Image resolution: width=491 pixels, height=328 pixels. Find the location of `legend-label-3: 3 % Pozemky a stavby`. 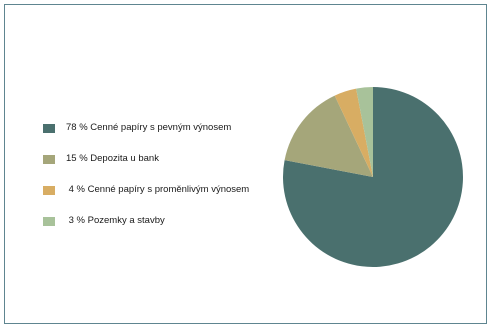

legend-label-3: 3 % Pozemky a stavby is located at coordinates (115, 220).